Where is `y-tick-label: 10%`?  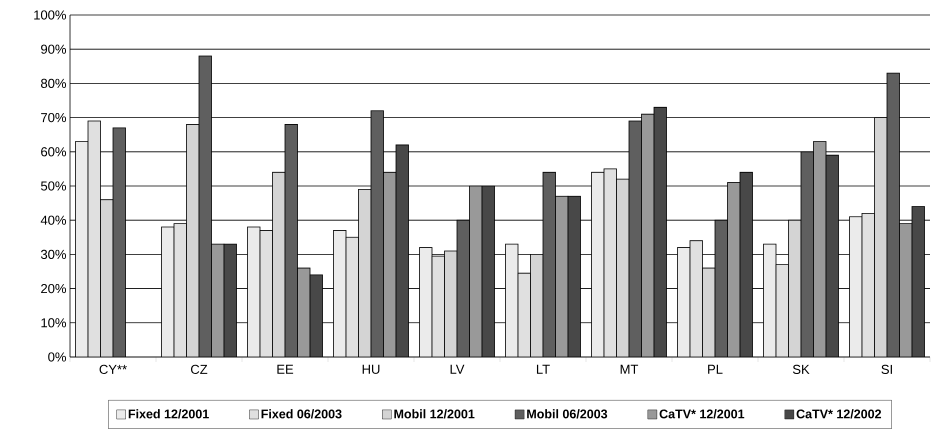
y-tick-label: 10% is located at coordinates (53, 323).